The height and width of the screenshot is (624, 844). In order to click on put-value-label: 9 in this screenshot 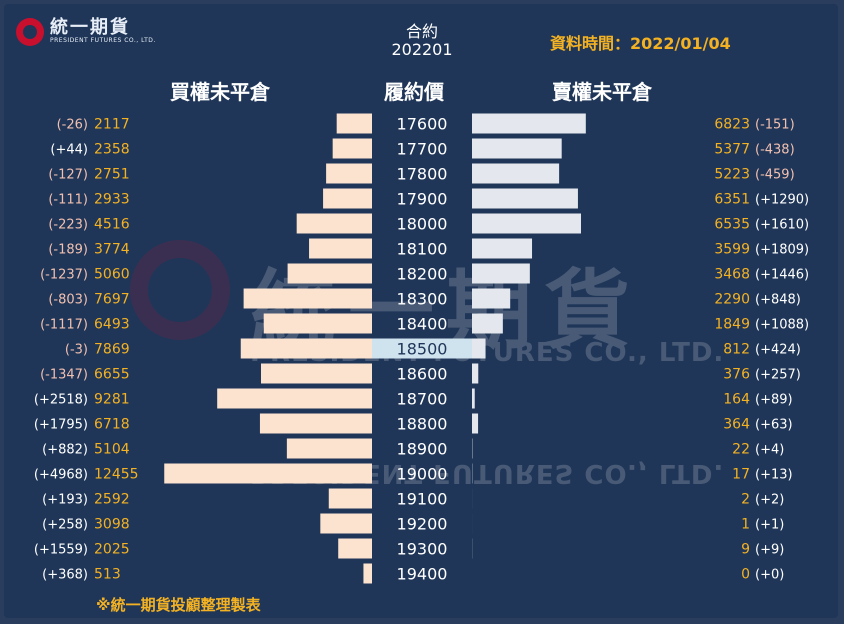, I will do `click(745, 550)`.